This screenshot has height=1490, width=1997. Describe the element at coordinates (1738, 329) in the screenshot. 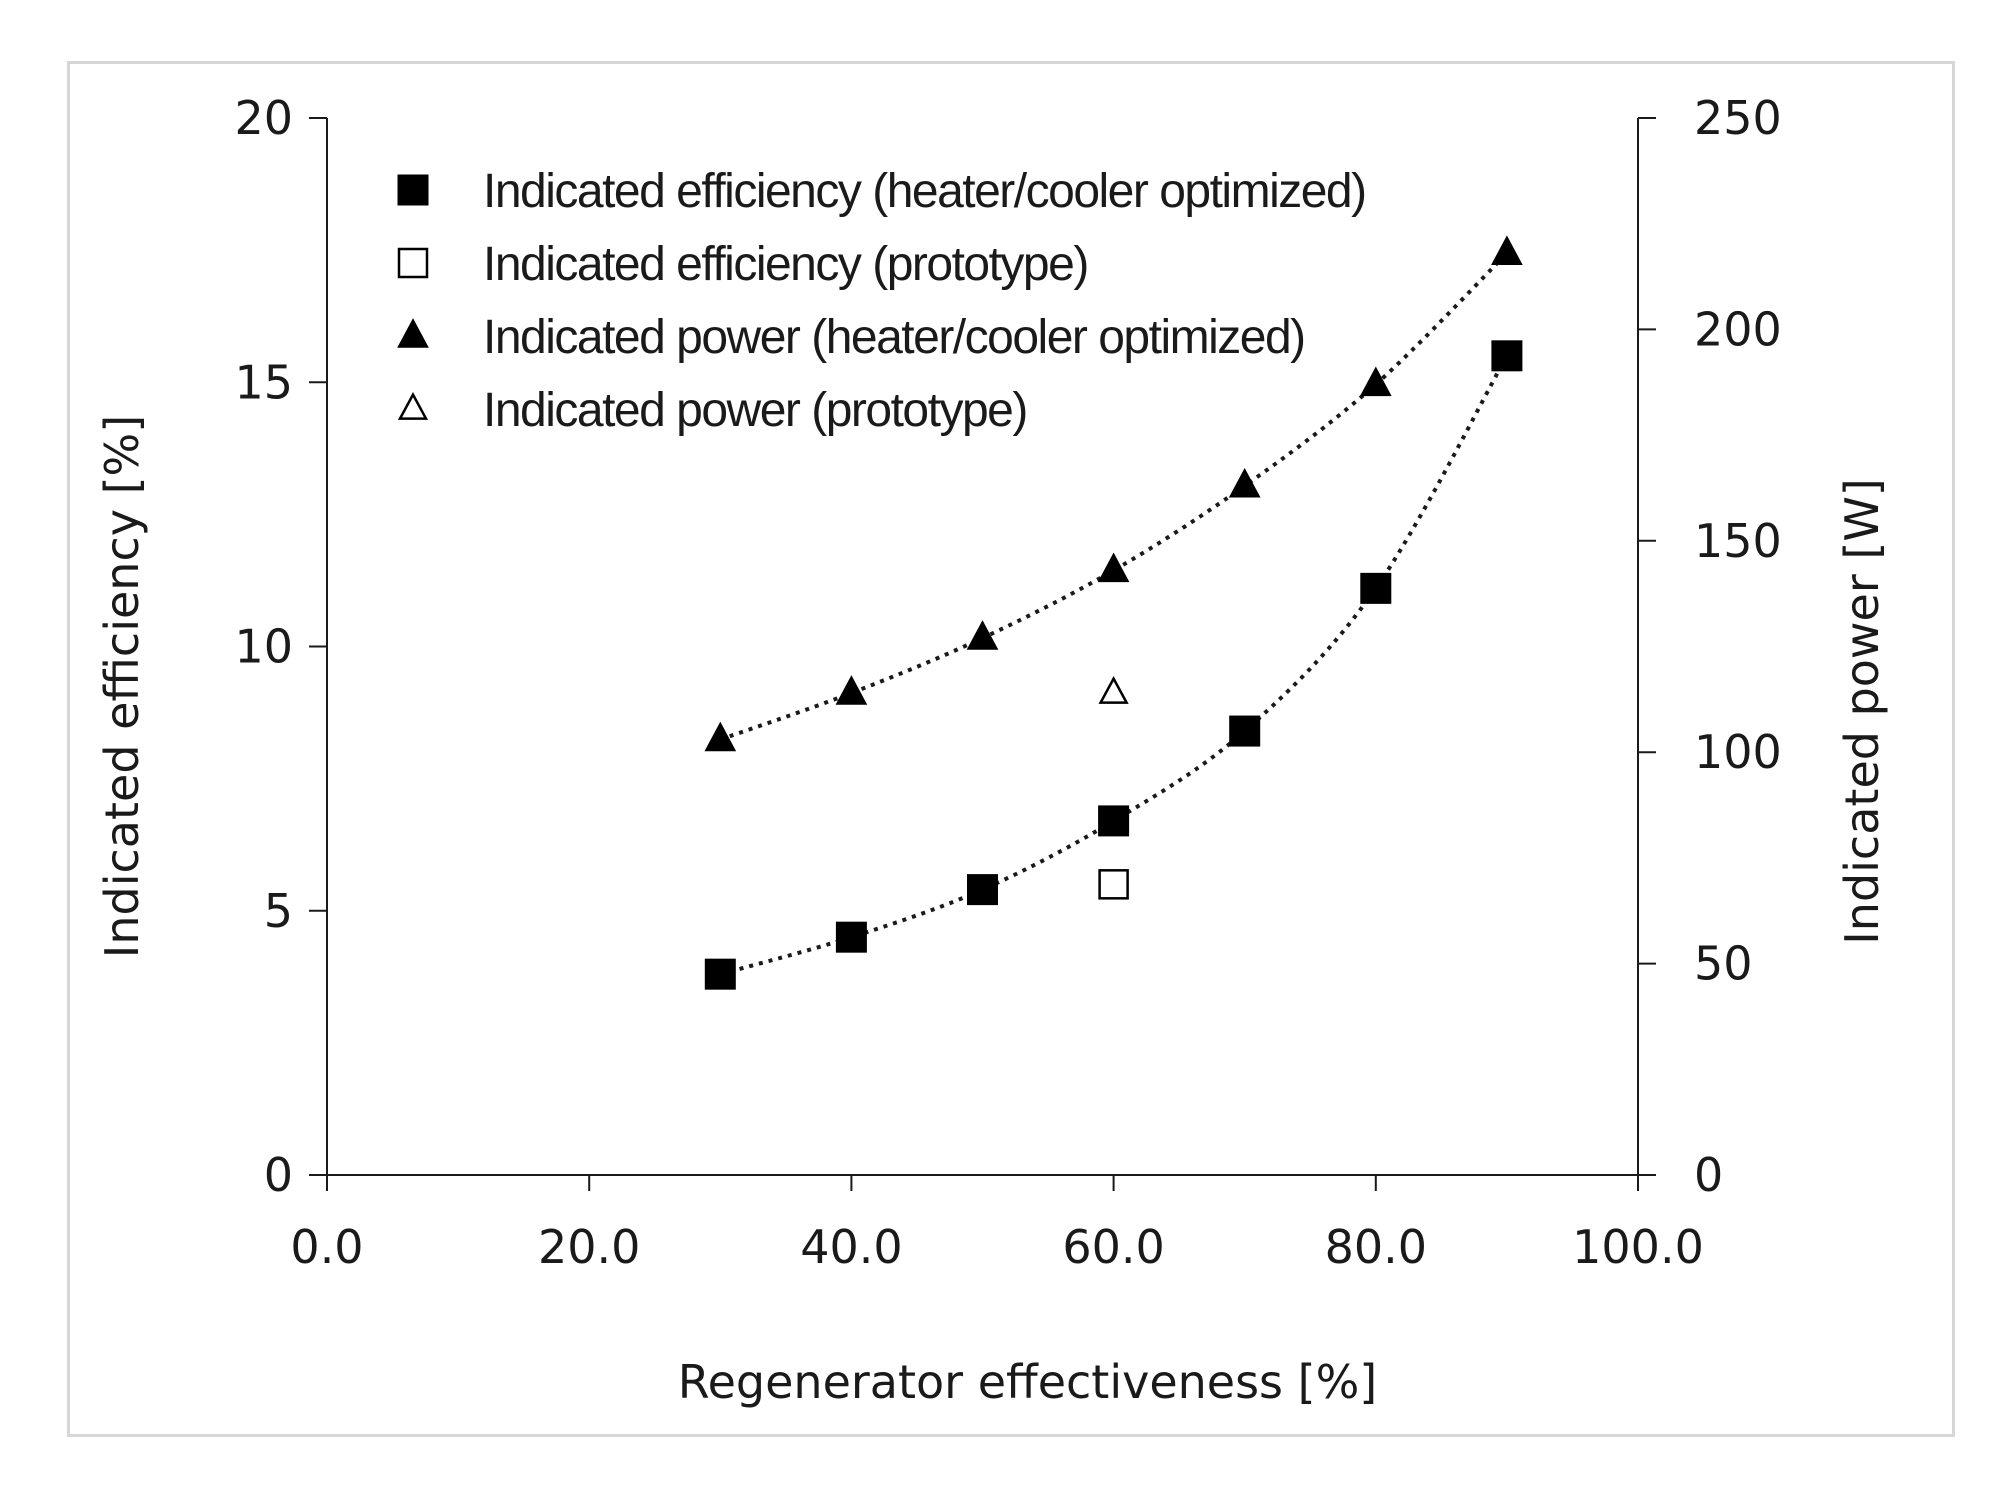

I see `y2-tick-label: 200` at that location.